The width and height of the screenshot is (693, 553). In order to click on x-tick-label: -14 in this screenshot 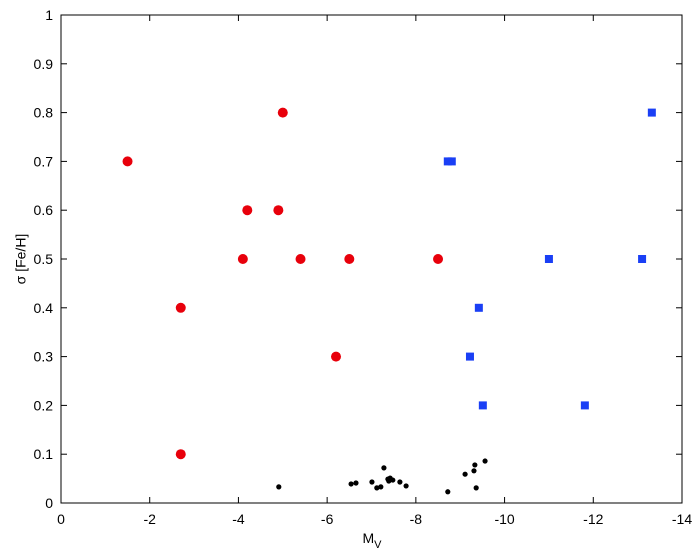, I will do `click(682, 519)`.